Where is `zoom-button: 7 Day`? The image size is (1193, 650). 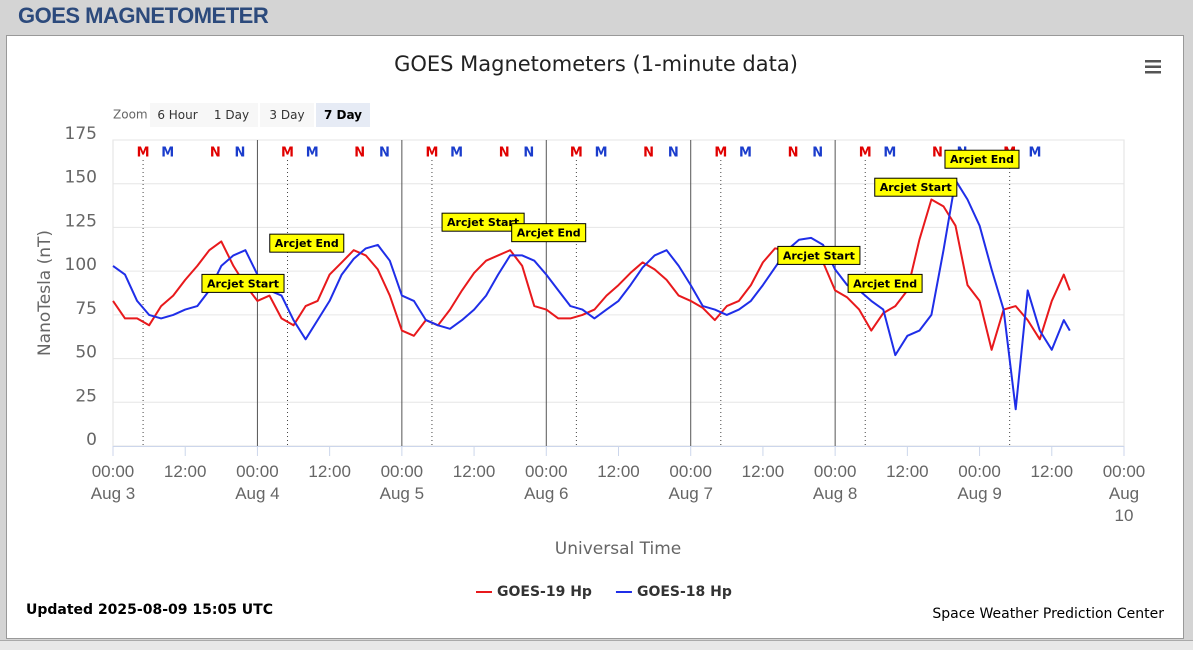
zoom-button: 7 Day is located at coordinates (343, 115).